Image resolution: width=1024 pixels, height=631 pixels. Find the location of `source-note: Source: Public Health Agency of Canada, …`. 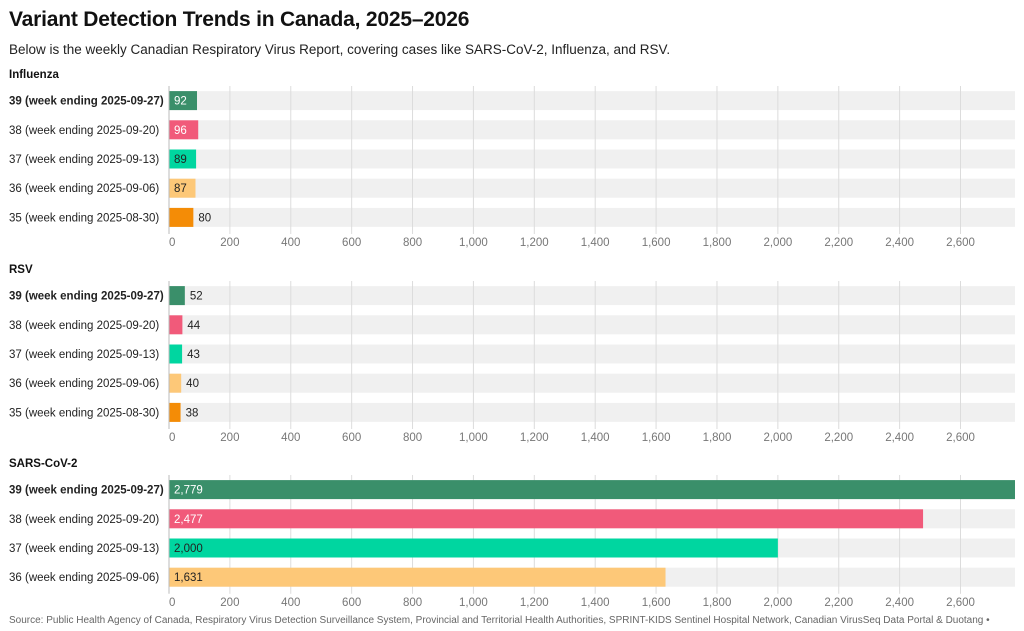

source-note: Source: Public Health Agency of Canada, … is located at coordinates (499, 620).